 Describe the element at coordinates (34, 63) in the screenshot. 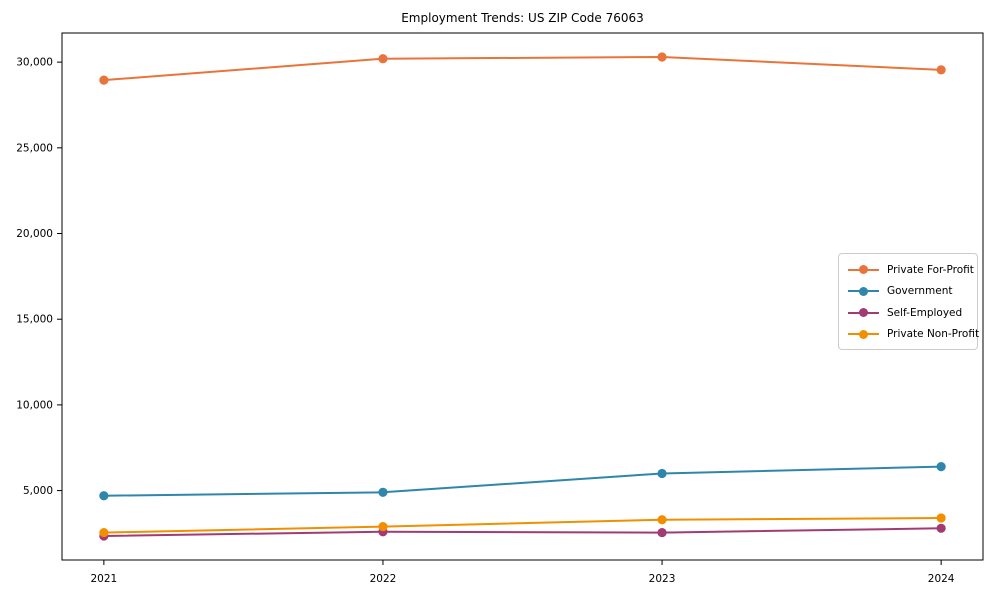

I see `y-axis-tick-label: 30,000` at that location.